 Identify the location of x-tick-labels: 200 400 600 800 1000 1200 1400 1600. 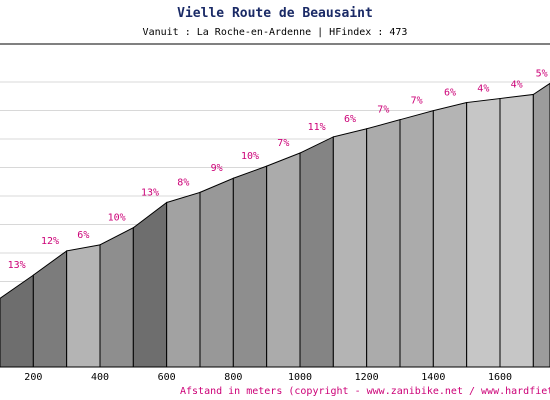
(268, 377).